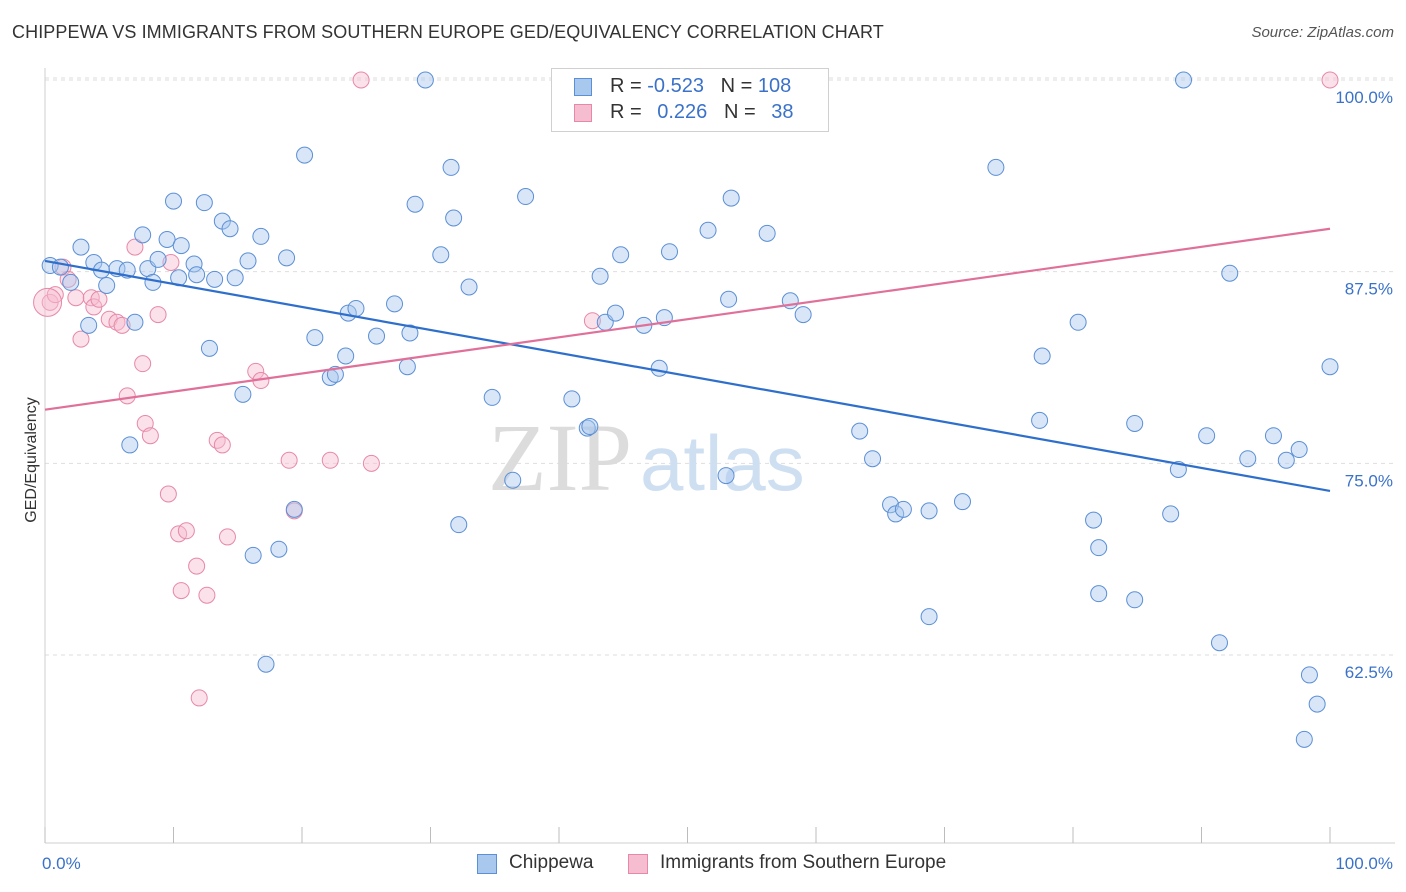 The width and height of the screenshot is (1406, 892). What do you see at coordinates (583, 113) in the screenshot?
I see `legend-swatch-immigrants` at bounding box center [583, 113].